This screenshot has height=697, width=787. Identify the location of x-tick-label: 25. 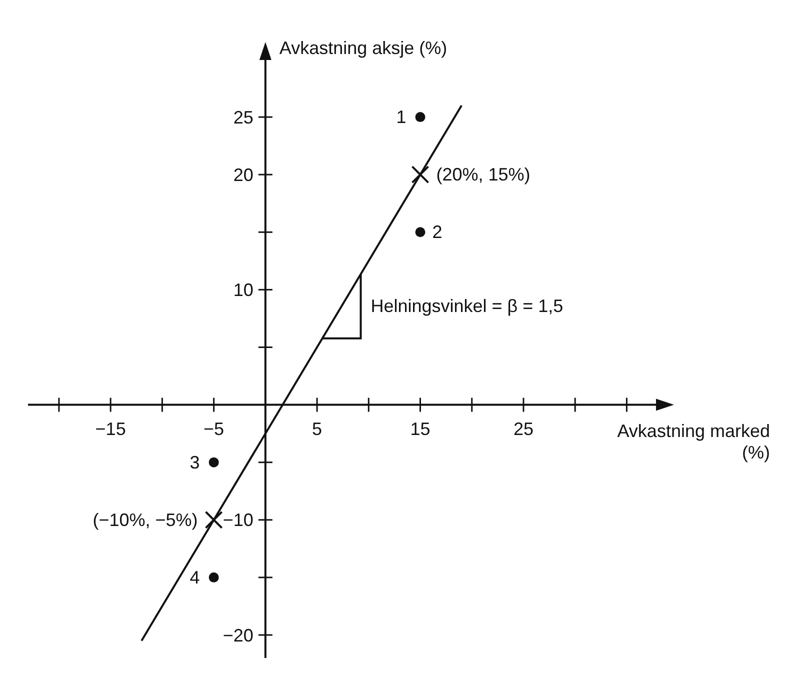
(523, 428).